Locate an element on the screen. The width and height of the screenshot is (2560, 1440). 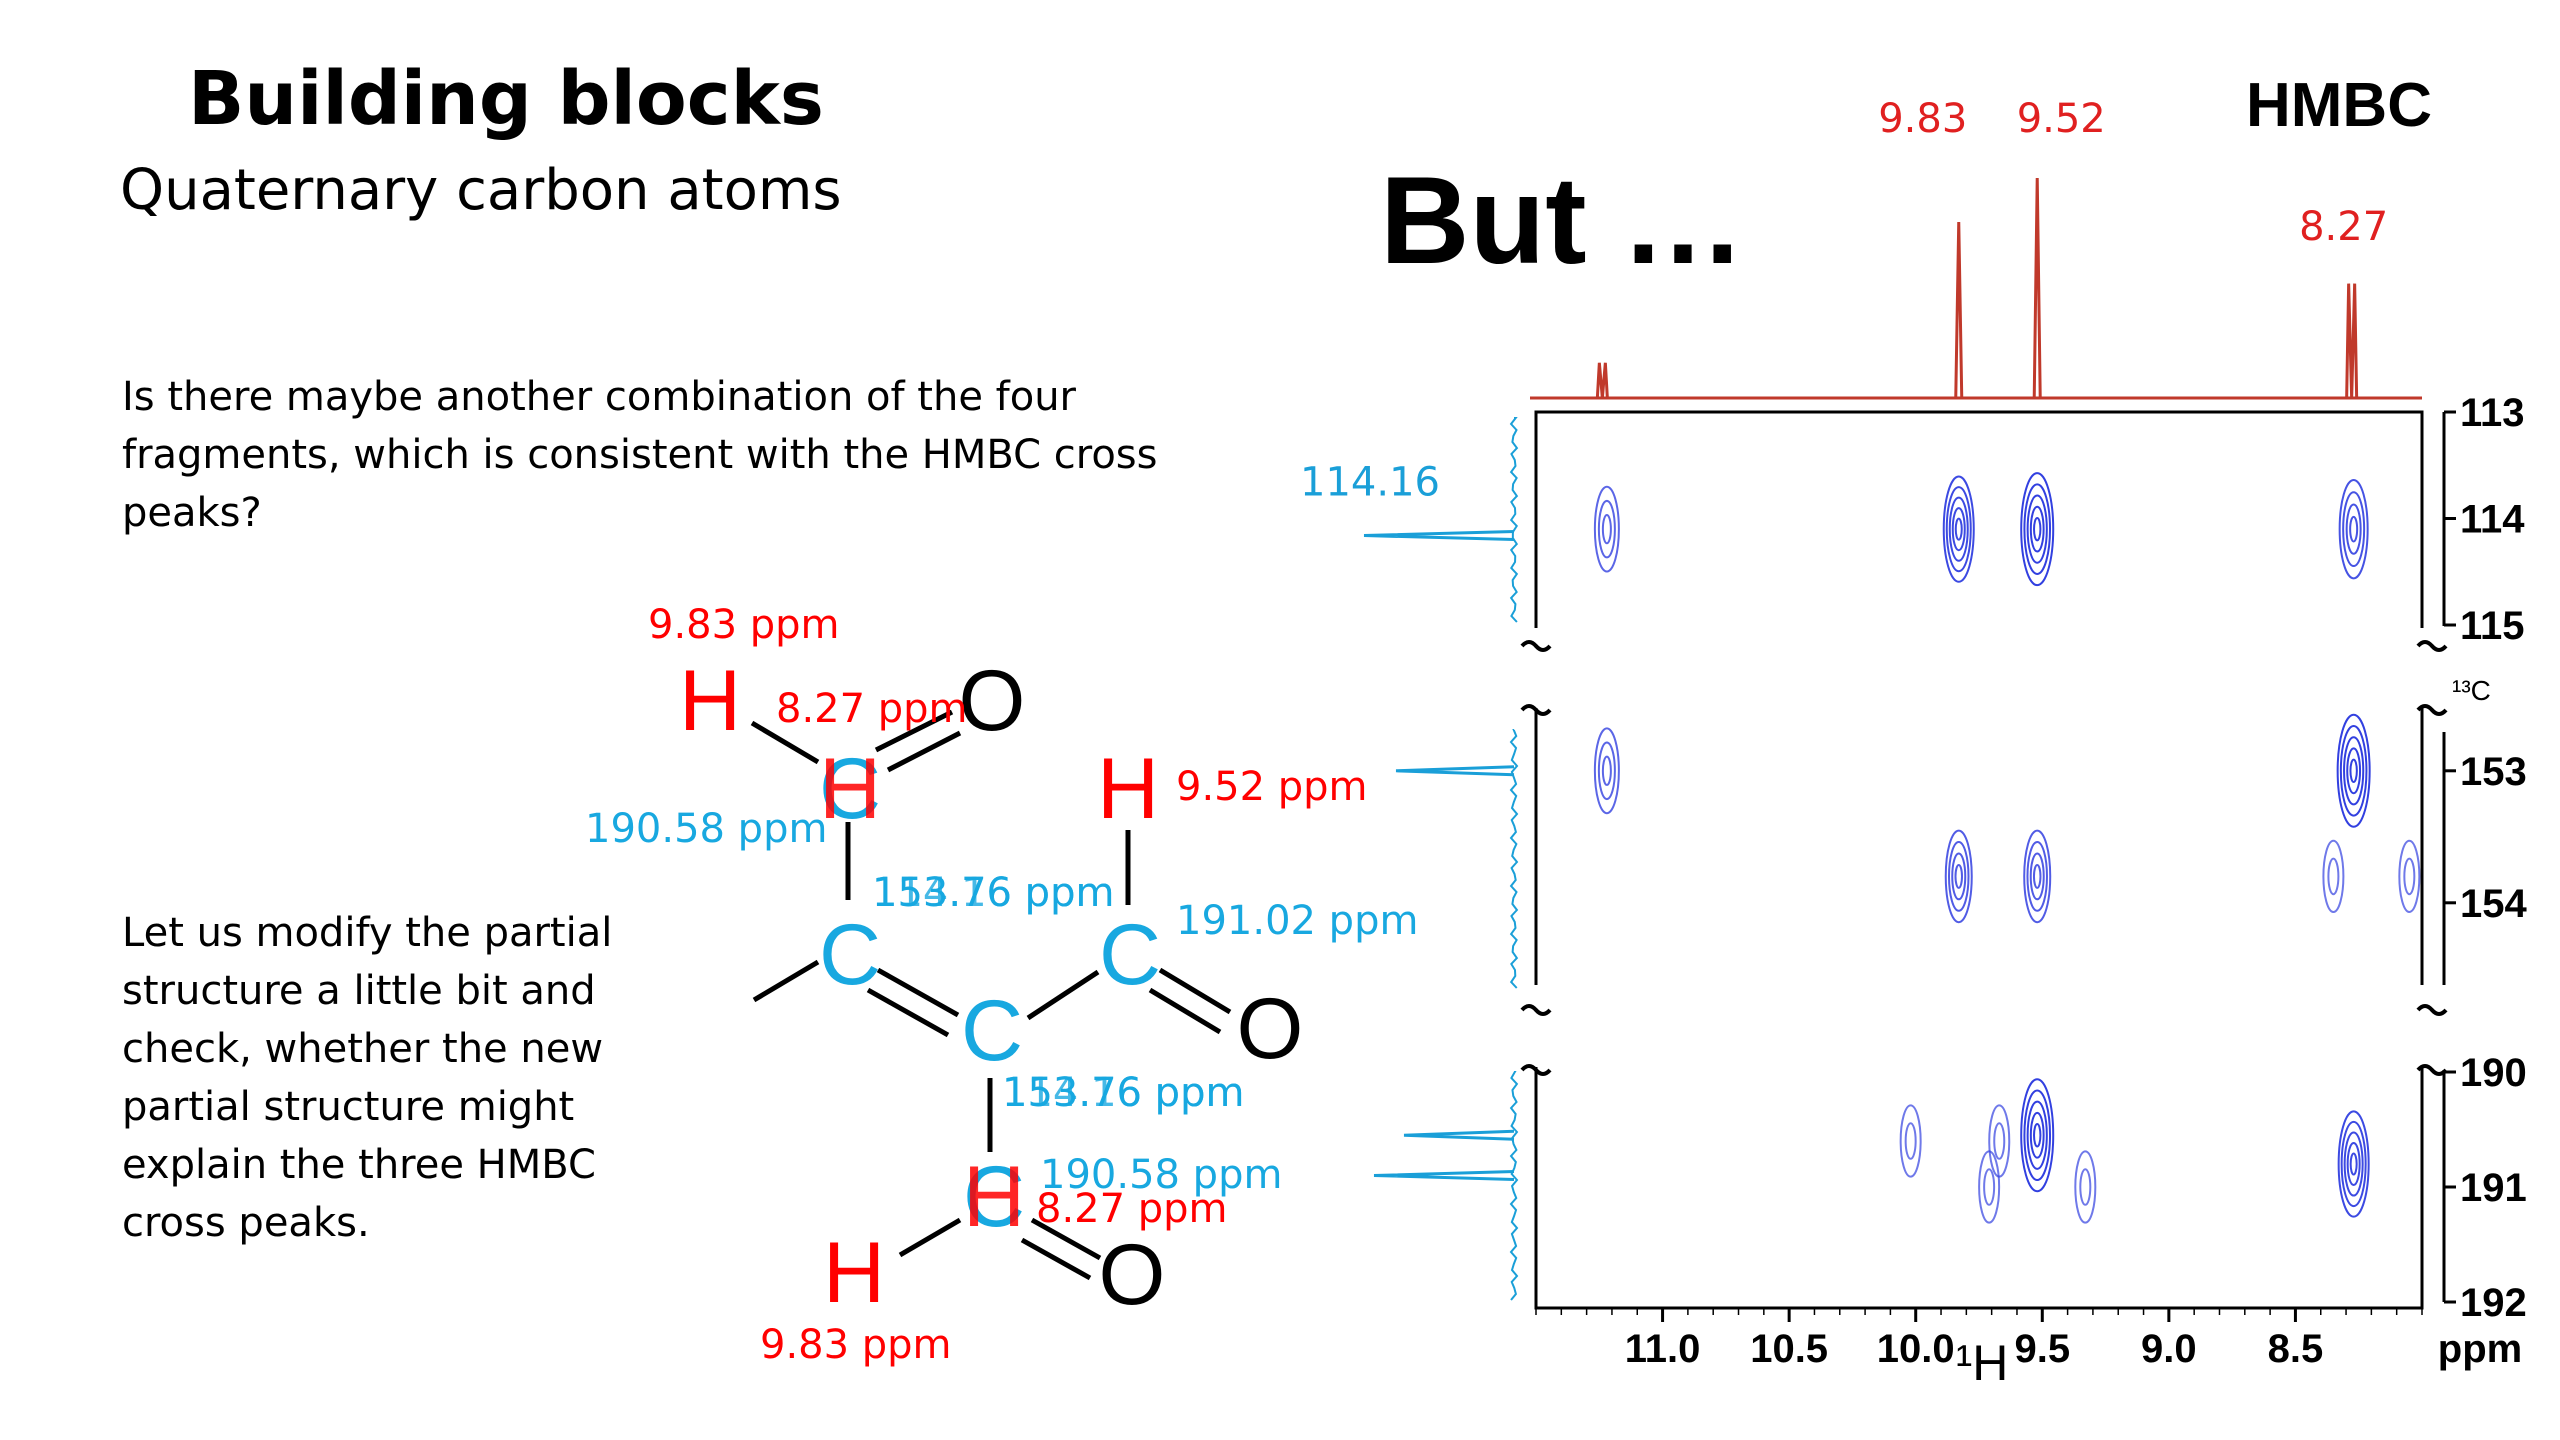
x-tick-label: 11.0 is located at coordinates (1663, 1349).